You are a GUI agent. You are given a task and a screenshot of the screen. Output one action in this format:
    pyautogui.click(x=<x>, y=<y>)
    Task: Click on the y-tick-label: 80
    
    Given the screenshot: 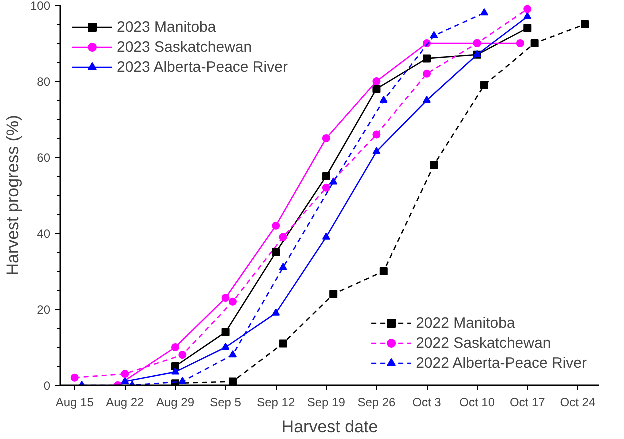 What is the action you would take?
    pyautogui.click(x=44, y=82)
    